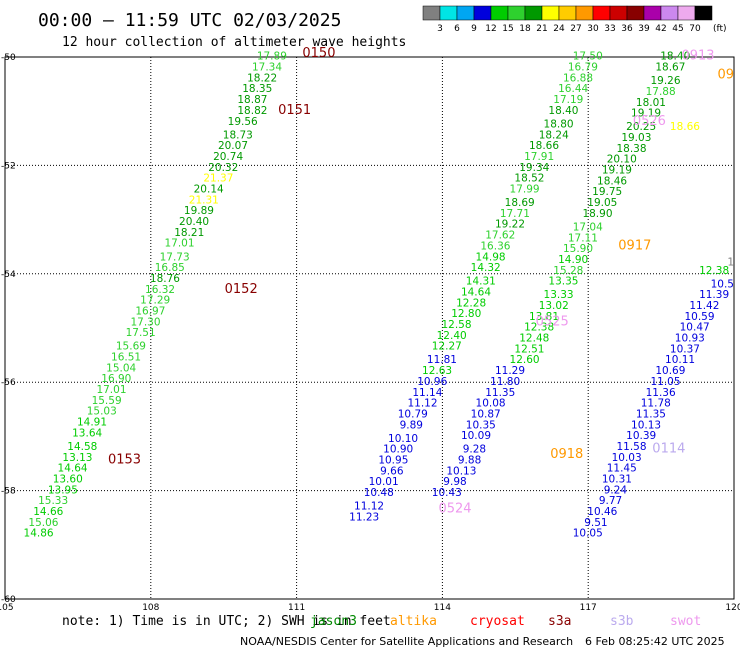 Image resolution: width=740 pixels, height=650 pixels. What do you see at coordinates (704, 306) in the screenshot?
I see `swh-value: 11.42` at bounding box center [704, 306].